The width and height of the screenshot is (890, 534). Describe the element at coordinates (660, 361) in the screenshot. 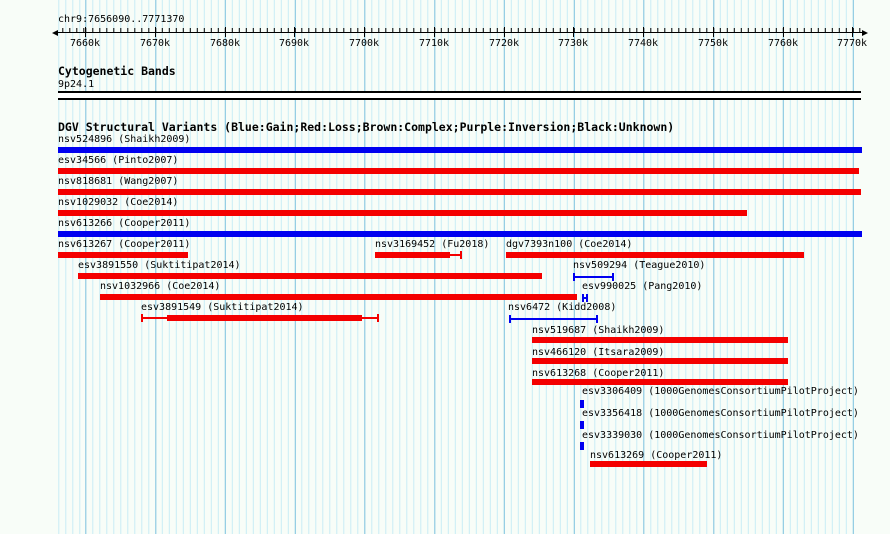

I see `variant-bar-nsv466120` at that location.